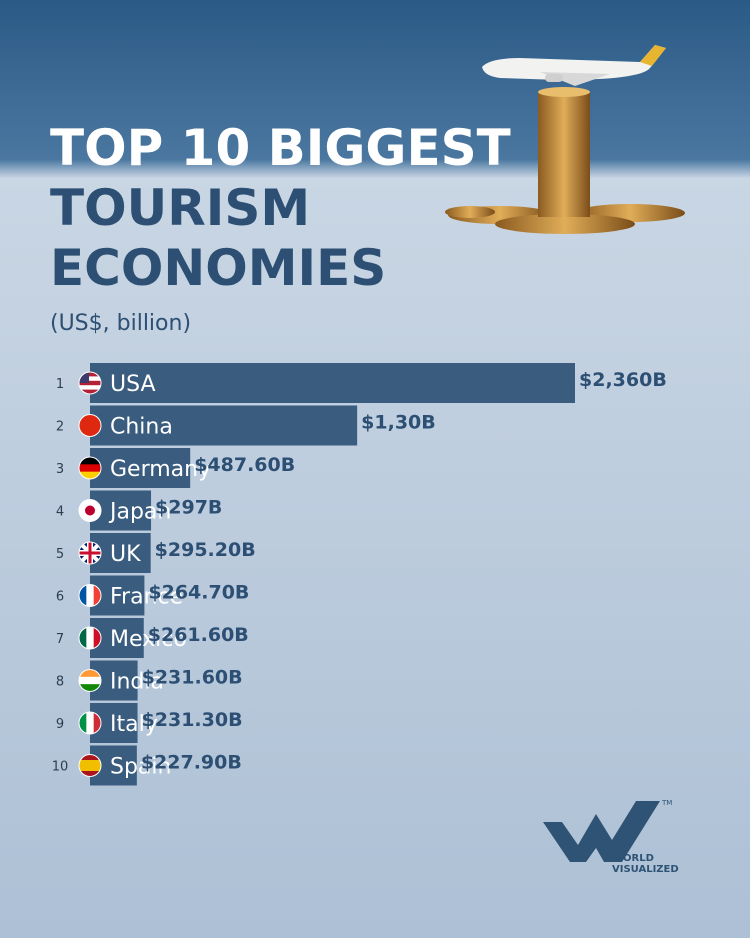 The width and height of the screenshot is (750, 938). I want to click on country-label: France, so click(146, 597).